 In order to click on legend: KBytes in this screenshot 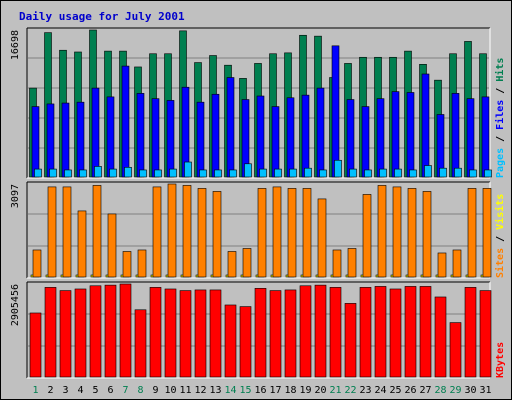, I will do `click(500, 360)`.